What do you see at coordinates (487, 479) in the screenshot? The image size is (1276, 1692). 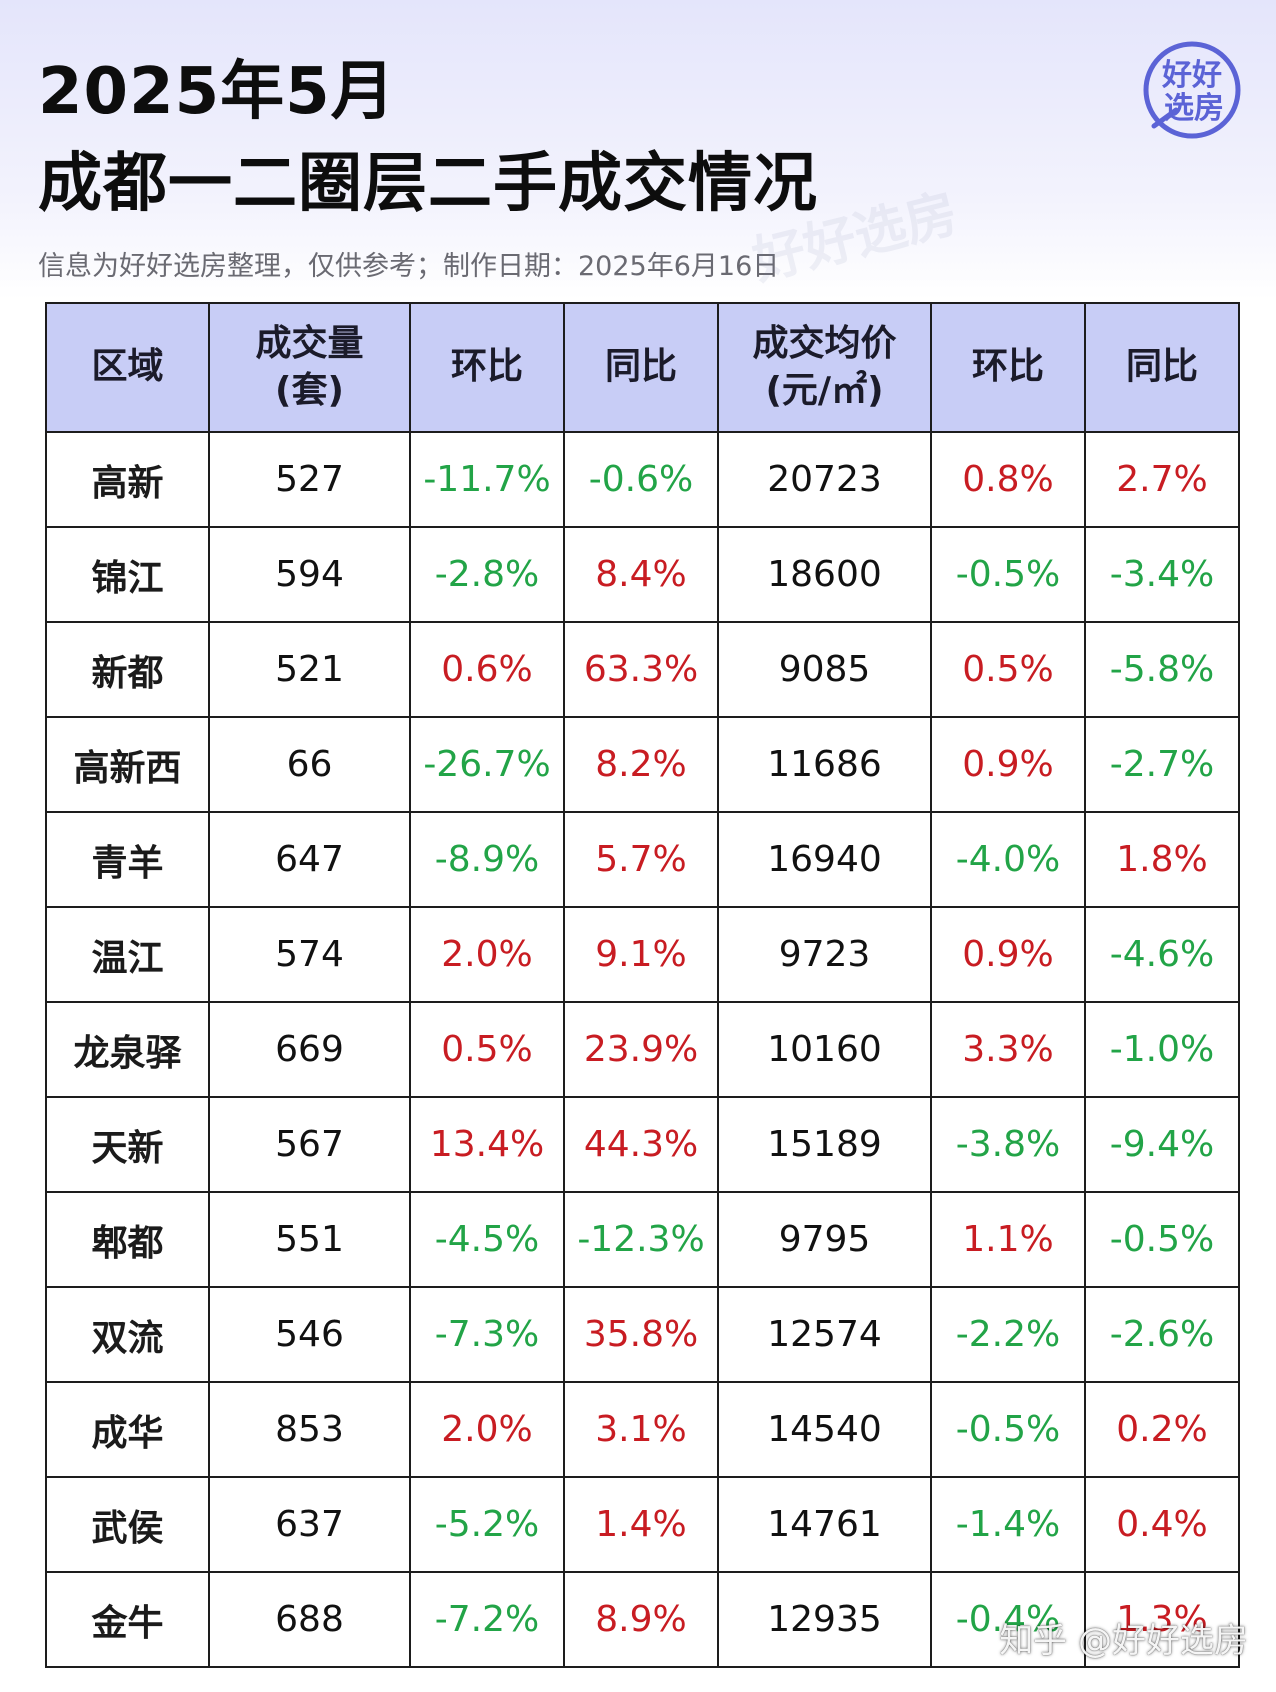 I see `cell-volume-mom: -11.7%` at bounding box center [487, 479].